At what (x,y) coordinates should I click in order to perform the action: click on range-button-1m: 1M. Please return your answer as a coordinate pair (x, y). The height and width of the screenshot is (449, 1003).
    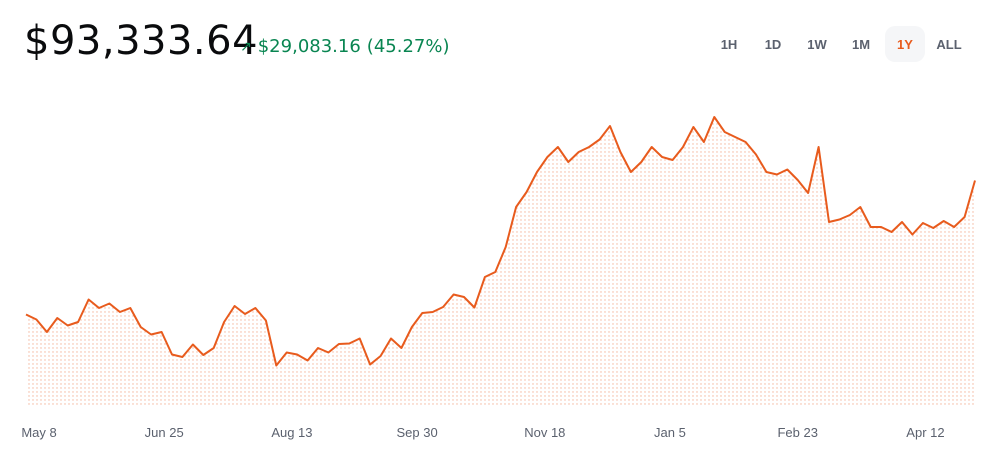
    Looking at the image, I should click on (861, 44).